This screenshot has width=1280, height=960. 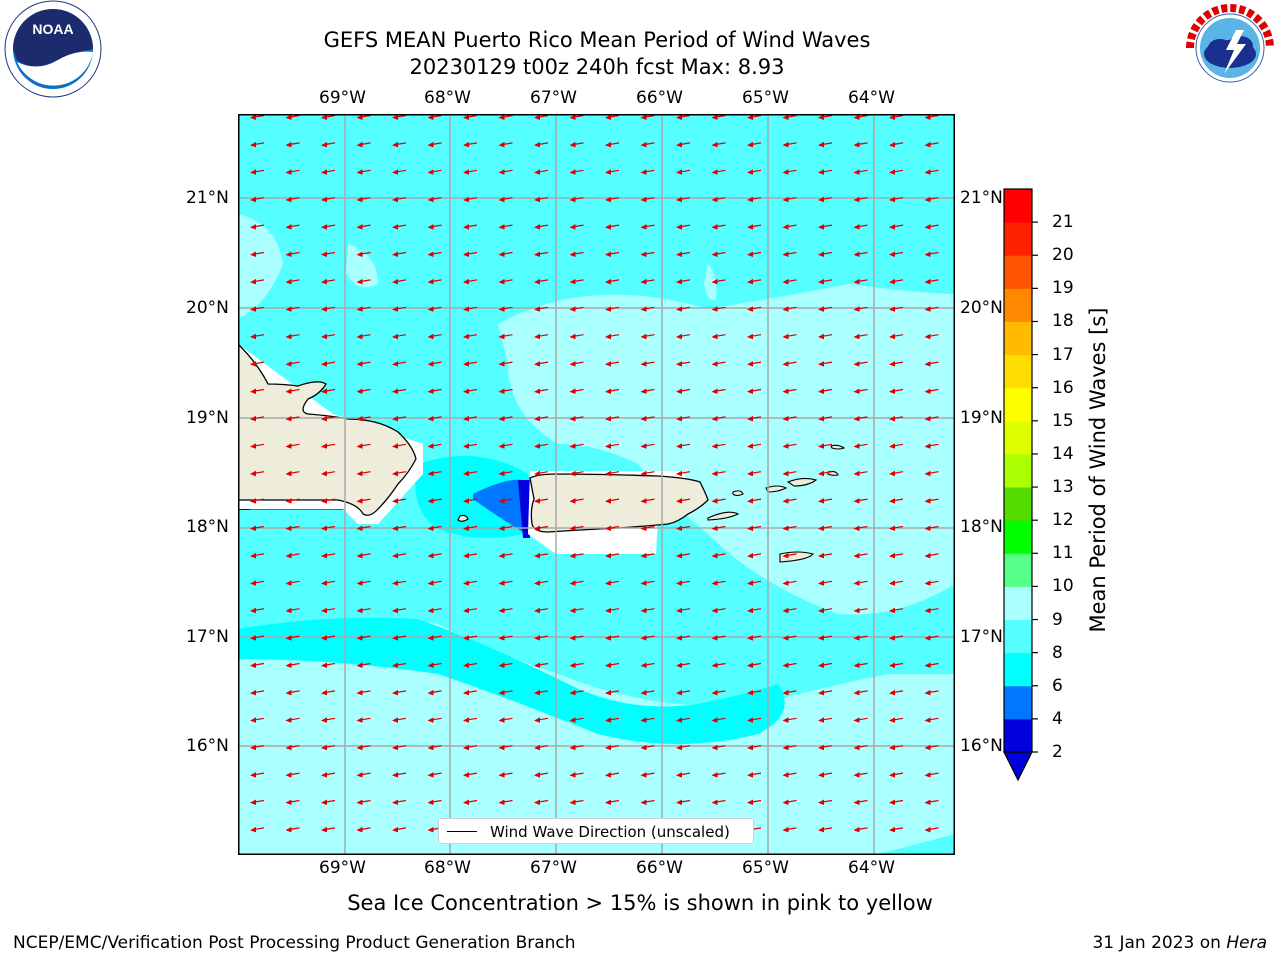 What do you see at coordinates (659, 98) in the screenshot?
I see `lon-label-top: 66°W` at bounding box center [659, 98].